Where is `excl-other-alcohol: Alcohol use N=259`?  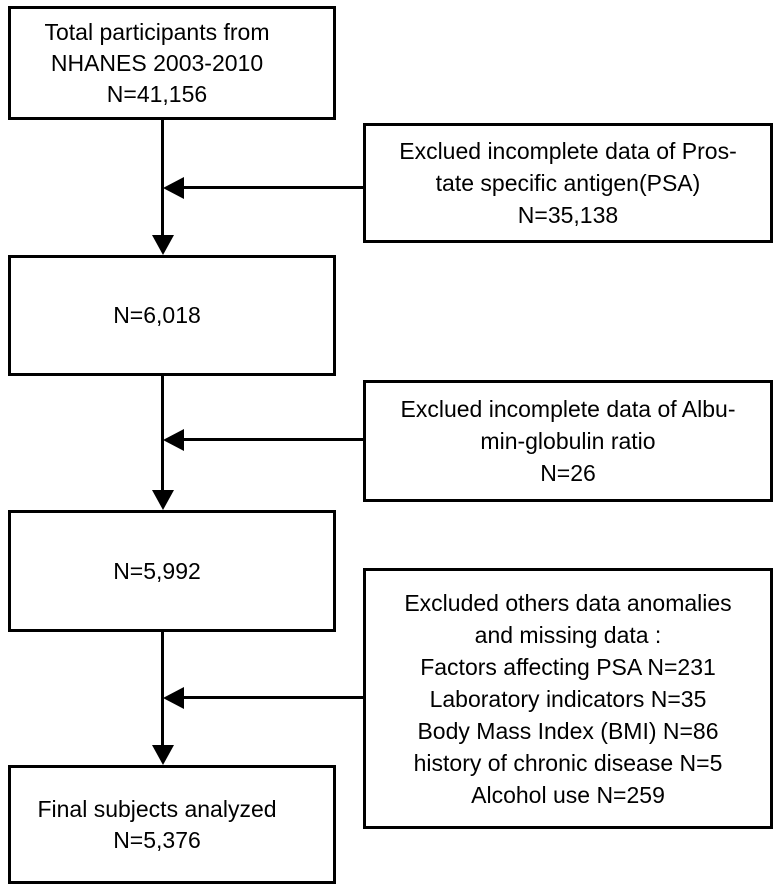
excl-other-alcohol: Alcohol use N=259 is located at coordinates (568, 794).